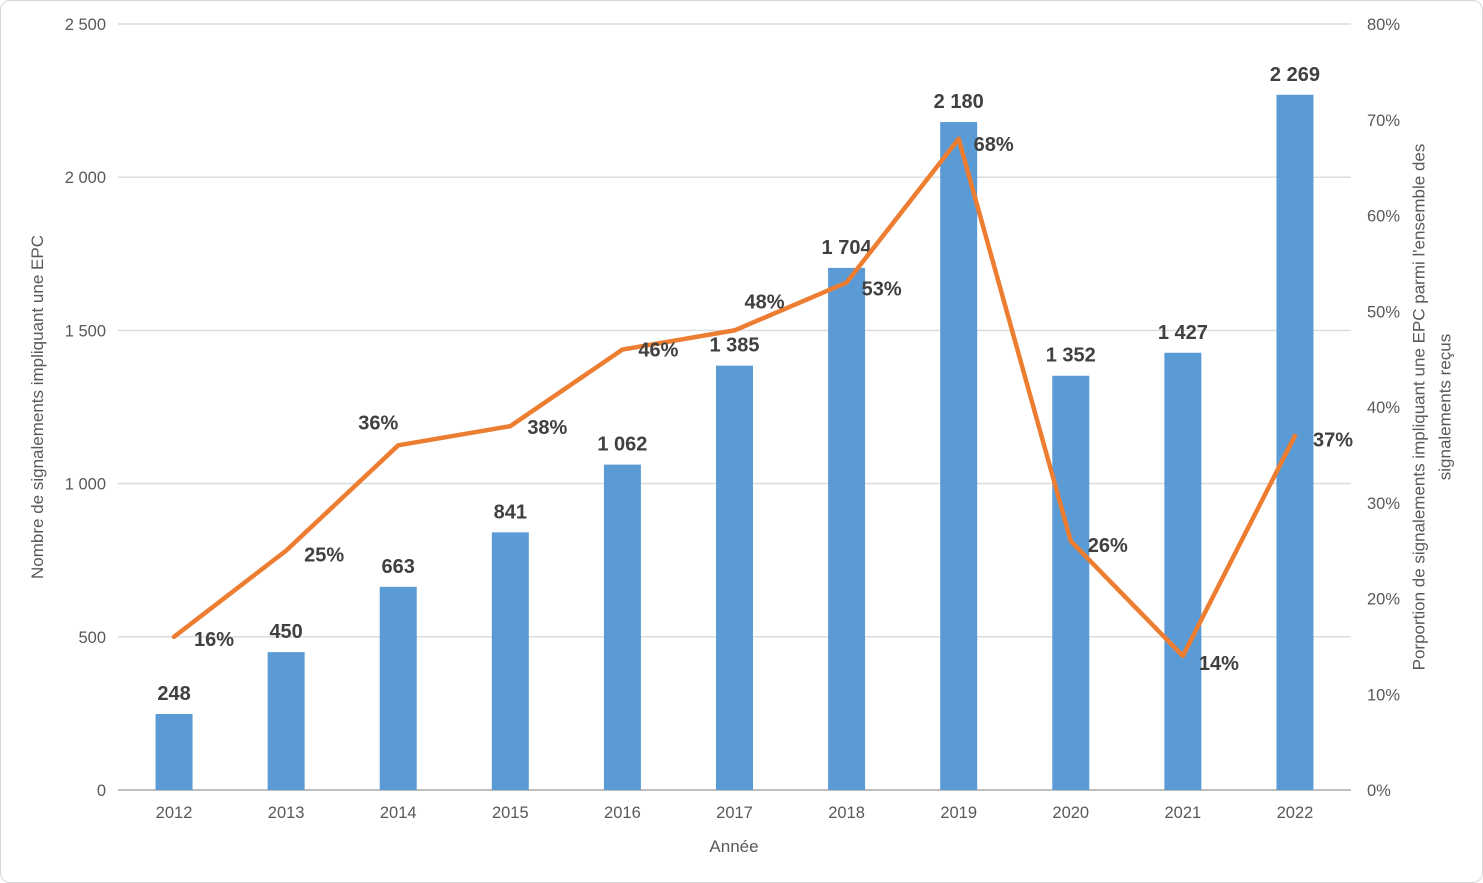  I want to click on x-axis-tick: 2017, so click(734, 813).